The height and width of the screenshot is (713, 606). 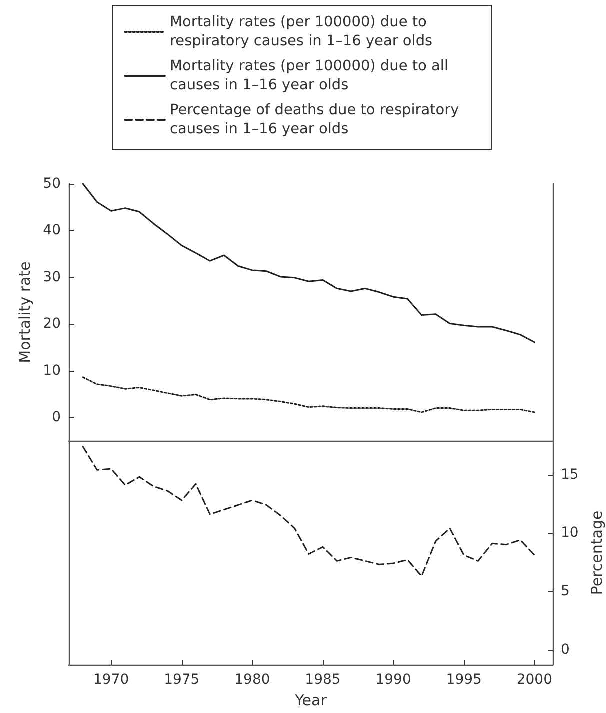 What do you see at coordinates (534, 680) in the screenshot?
I see `x-tick-label: 2000` at bounding box center [534, 680].